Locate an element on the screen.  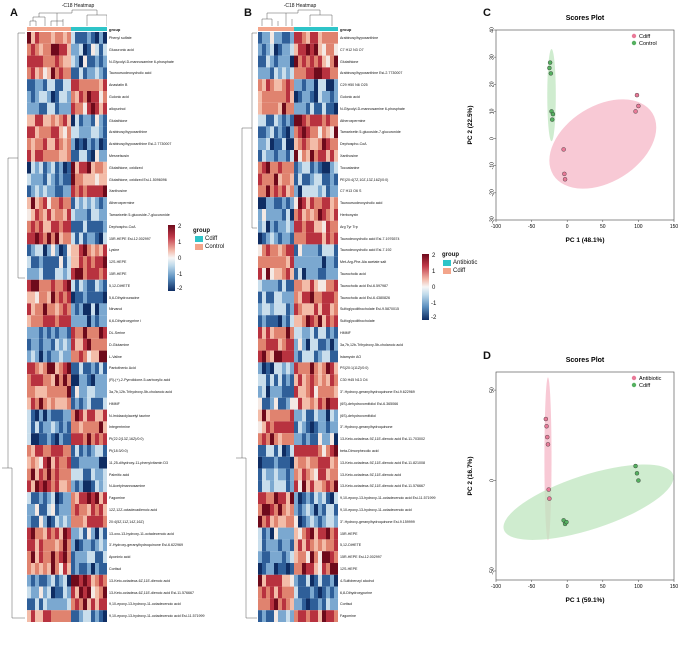
confidence-ellipse-cdiff is located at coordinates (588, 502).